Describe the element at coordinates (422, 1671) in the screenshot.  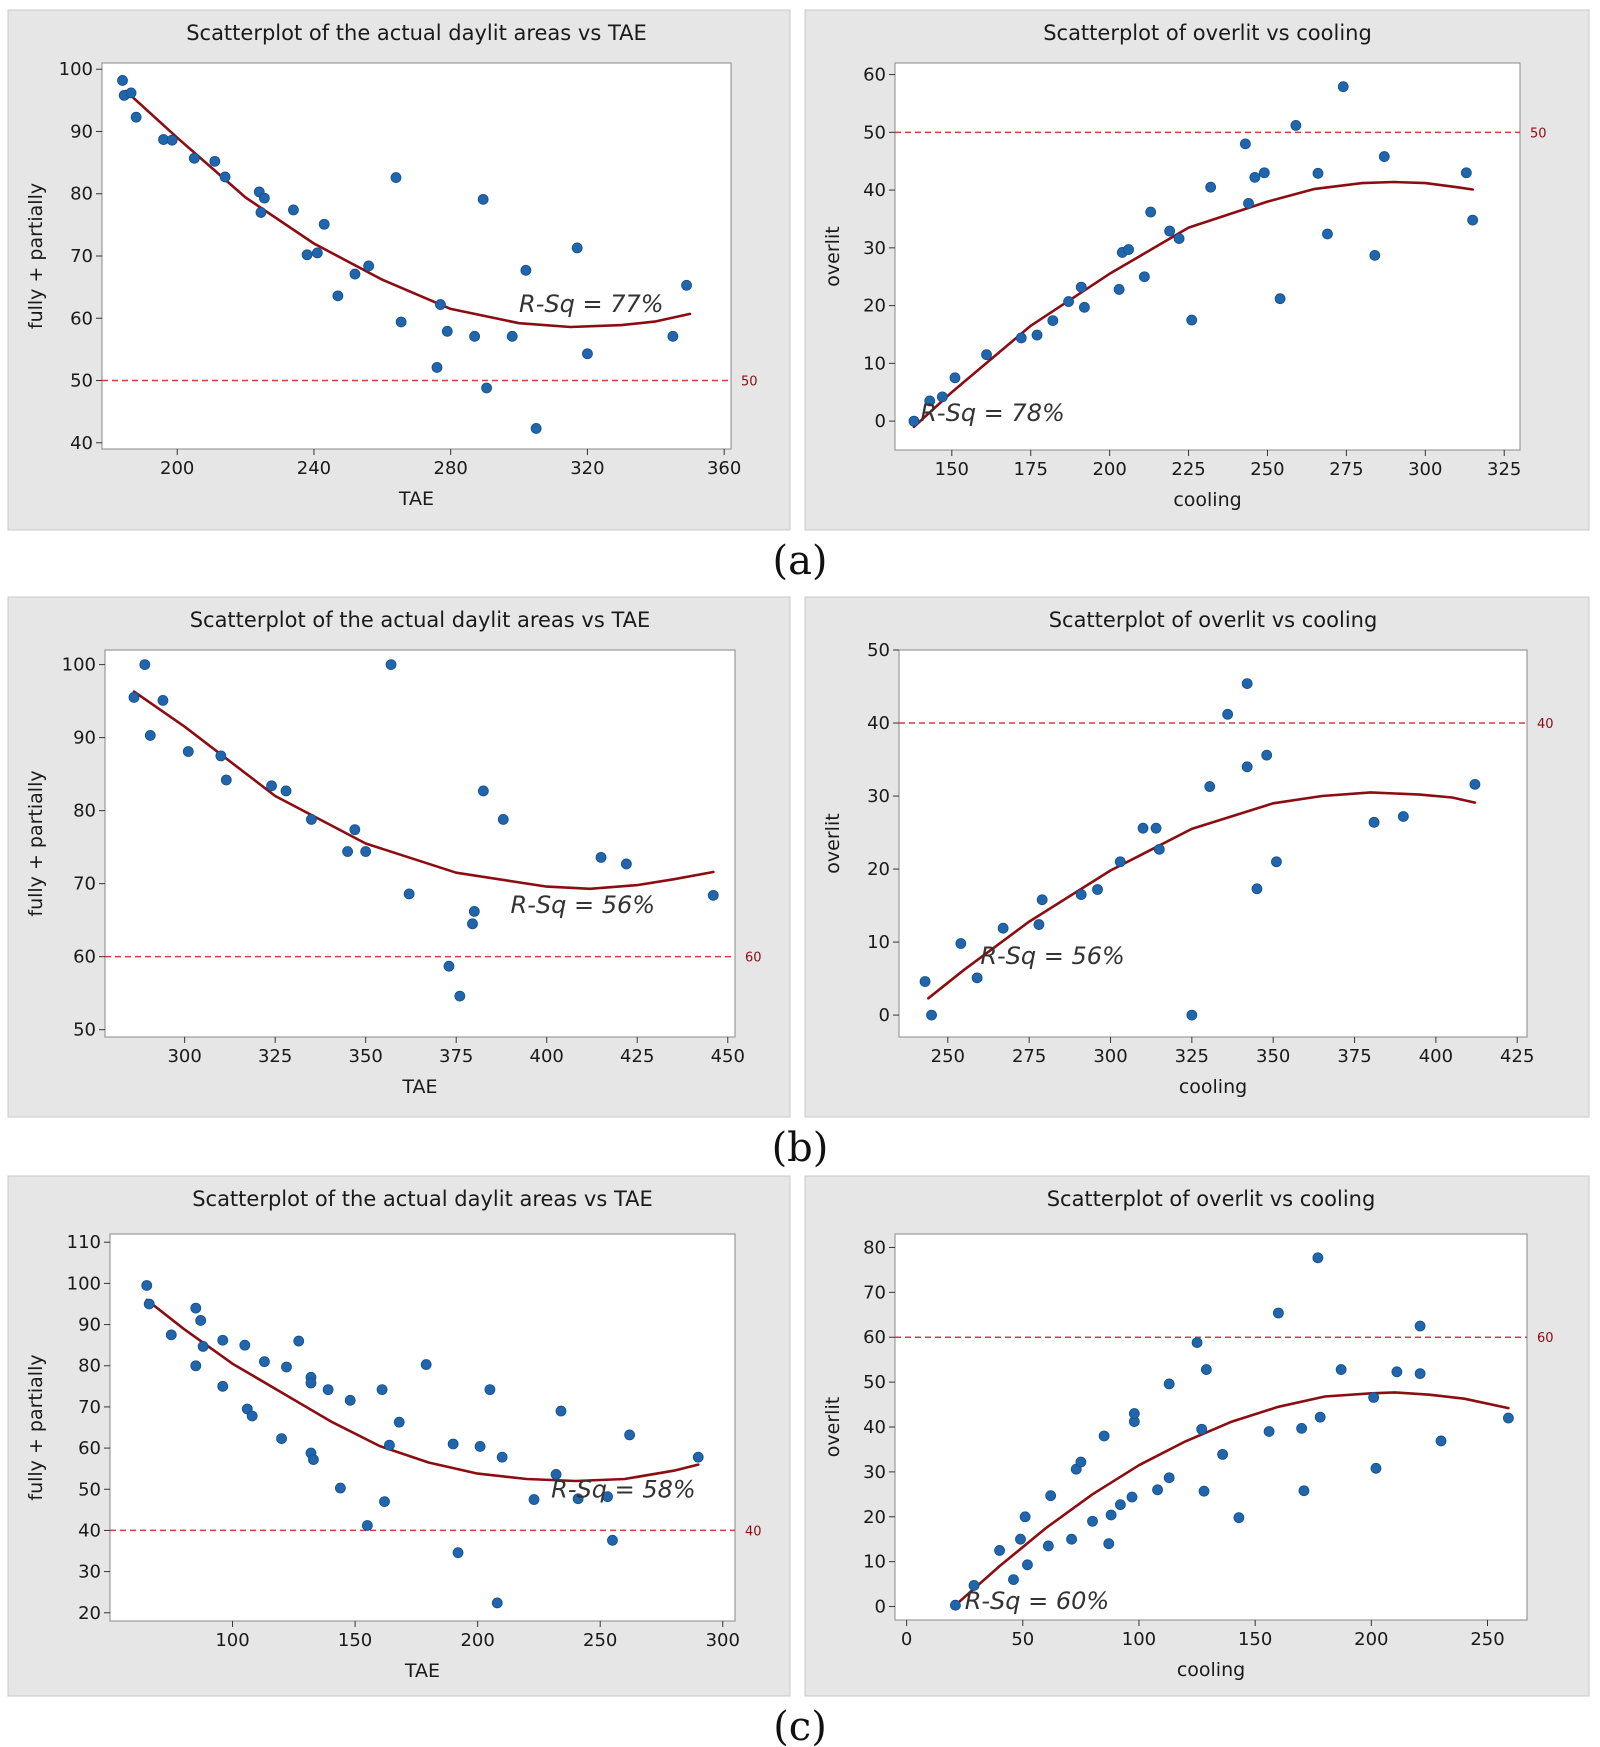
I see `x-axis-label: TAE` at that location.